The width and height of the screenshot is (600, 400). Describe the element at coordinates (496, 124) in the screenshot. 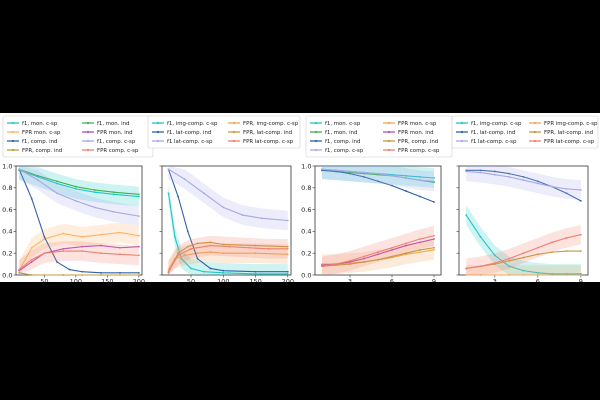

I see `legend-label: f1, img-comp. c-sp` at that location.